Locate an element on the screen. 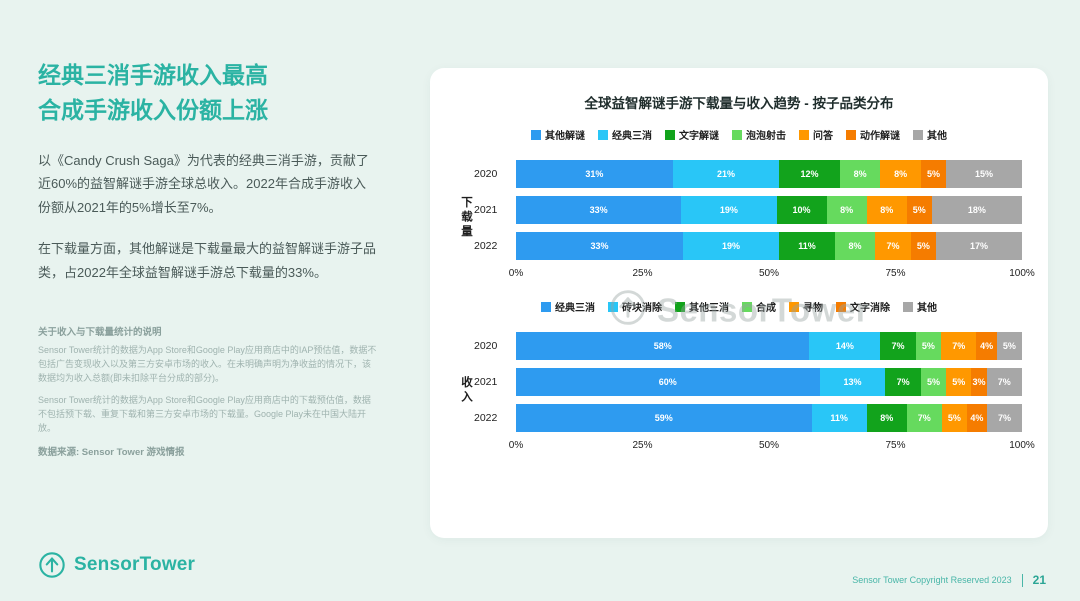  bar-segment: 10% is located at coordinates (801, 210).